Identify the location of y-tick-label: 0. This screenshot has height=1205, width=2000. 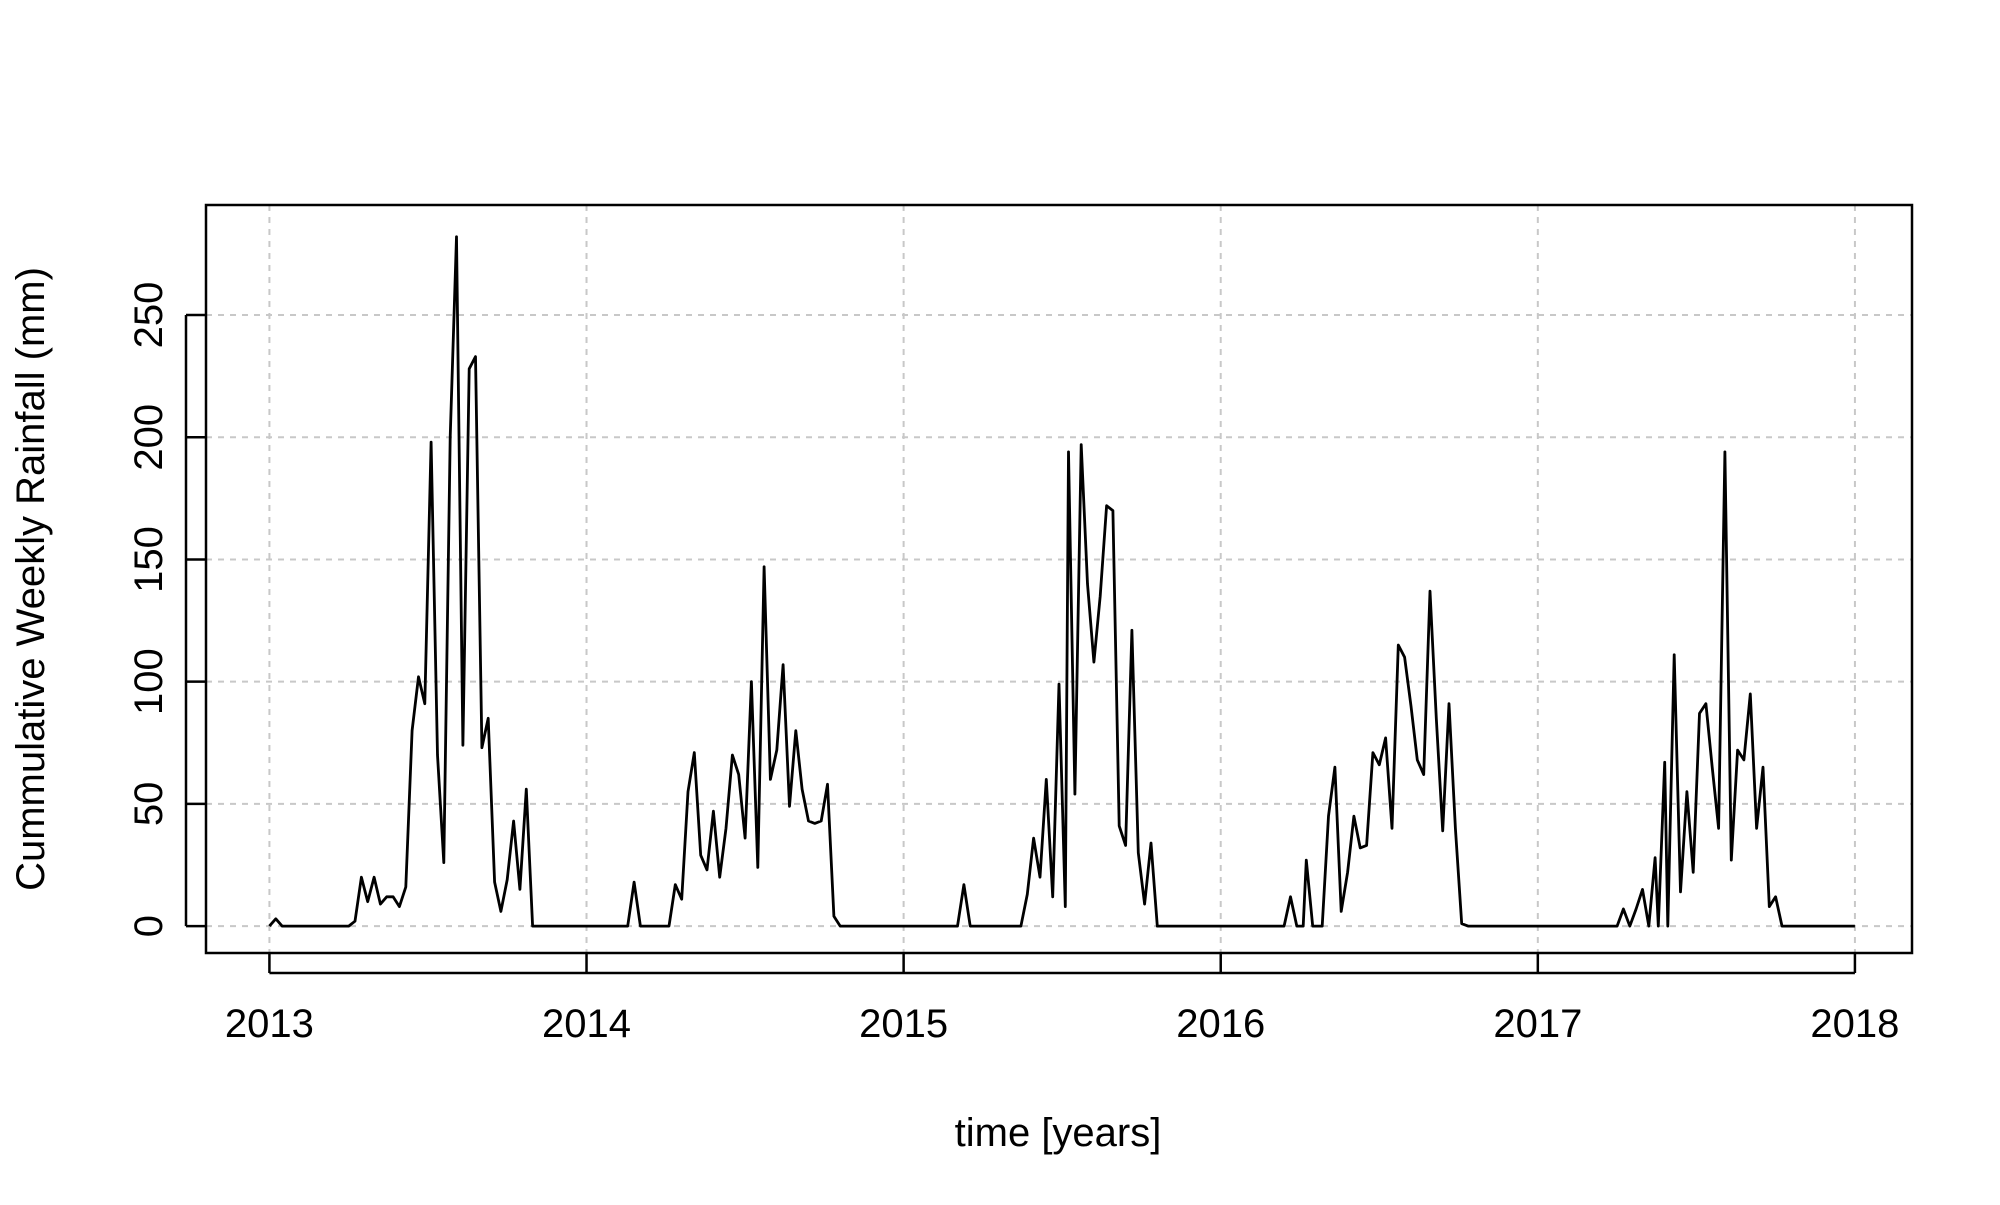
(149, 926).